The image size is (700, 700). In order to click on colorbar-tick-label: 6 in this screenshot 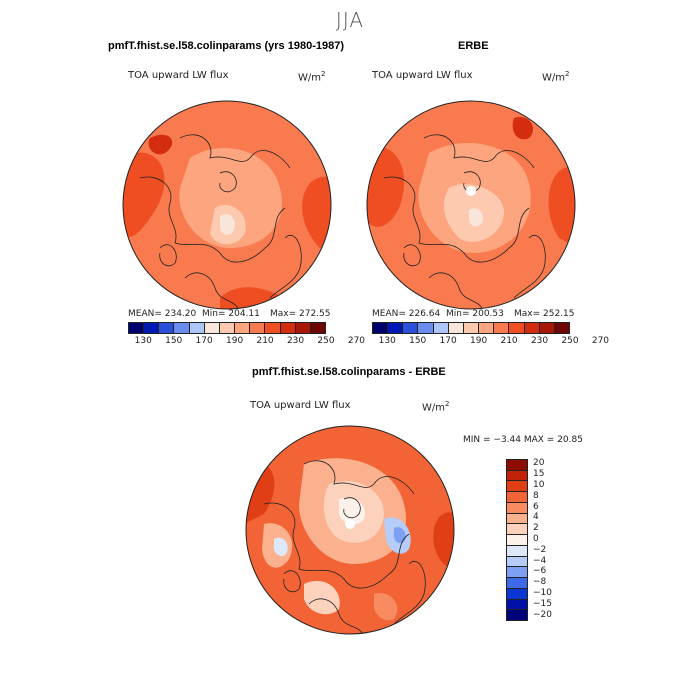, I will do `click(536, 506)`.